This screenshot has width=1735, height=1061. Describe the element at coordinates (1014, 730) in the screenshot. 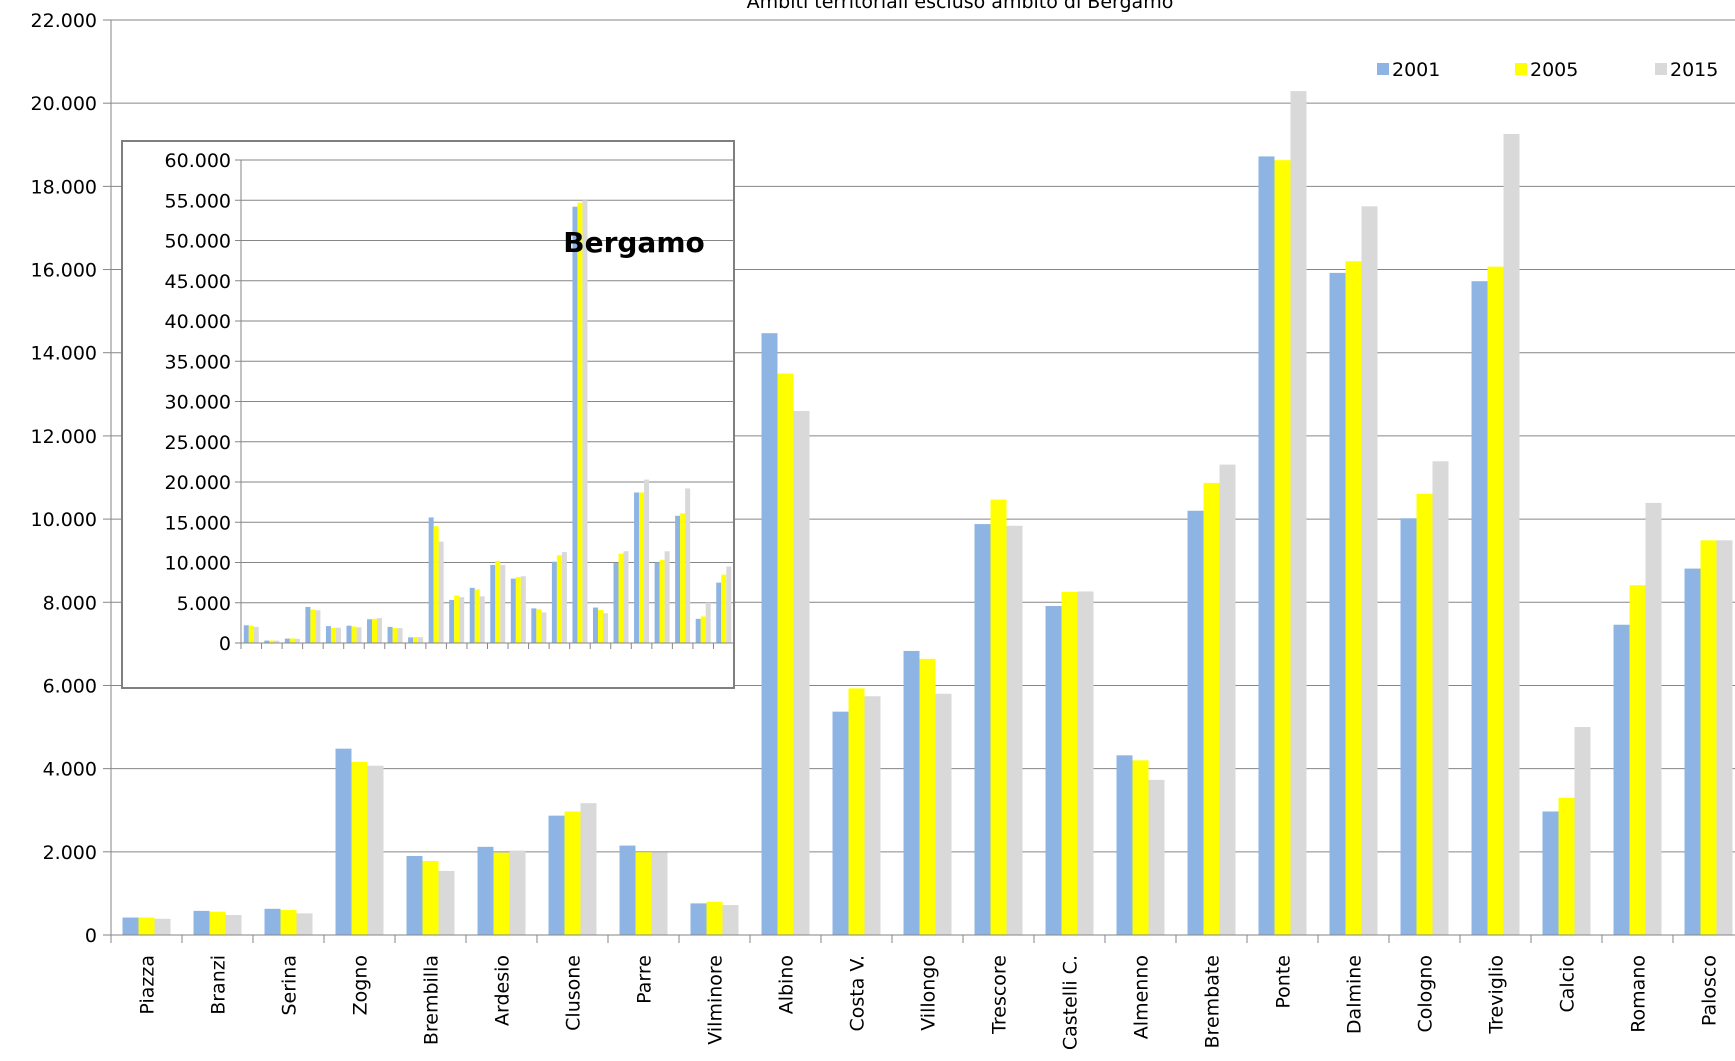

I see `bar-2015-trescore` at that location.